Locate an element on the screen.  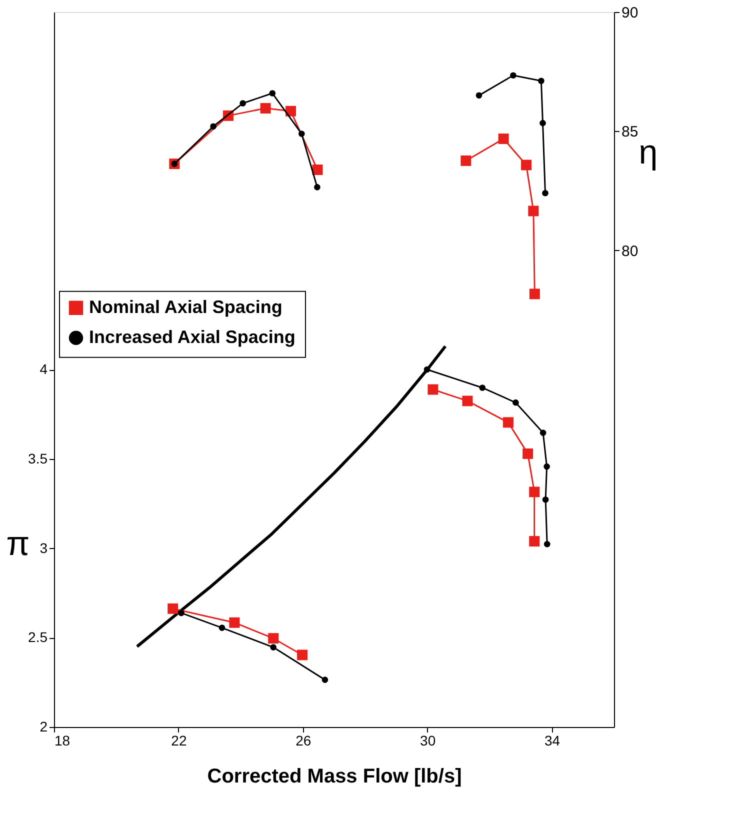
x-tick-label: 34 is located at coordinates (552, 740).